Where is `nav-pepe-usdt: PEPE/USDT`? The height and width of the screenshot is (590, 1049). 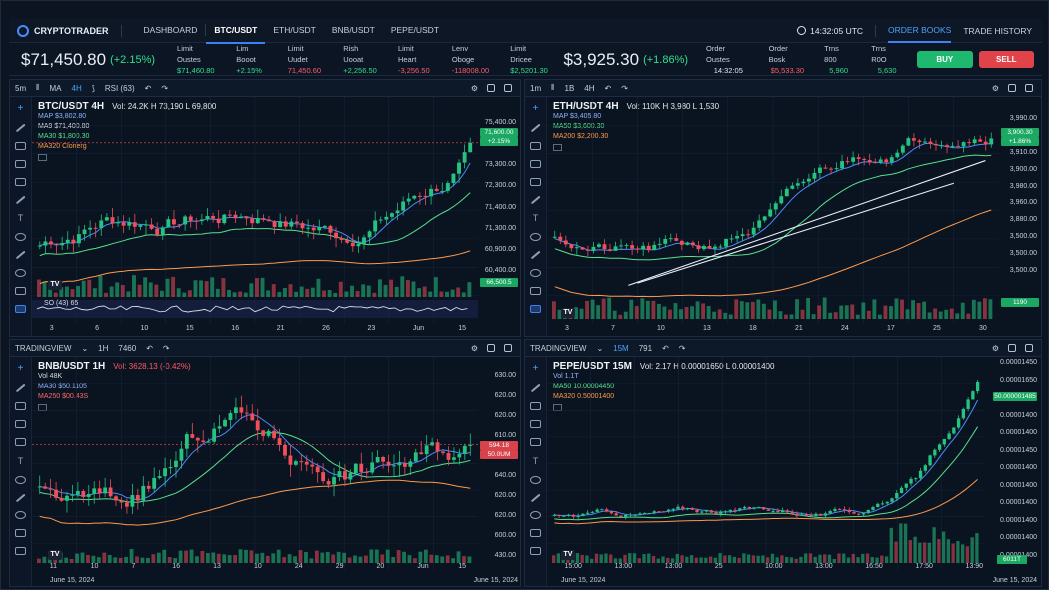 nav-pepe-usdt: PEPE/USDT is located at coordinates (415, 29).